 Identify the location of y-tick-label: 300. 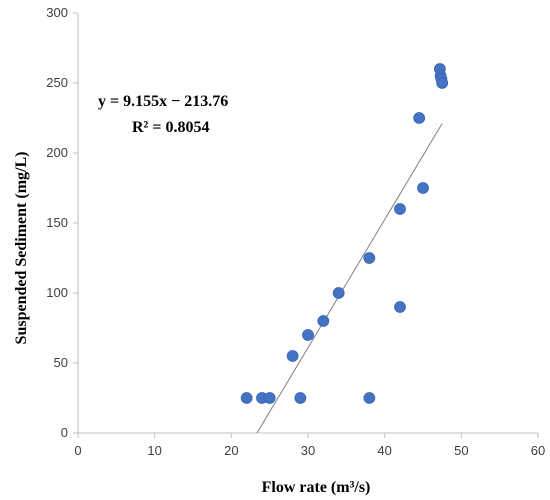
(57, 12).